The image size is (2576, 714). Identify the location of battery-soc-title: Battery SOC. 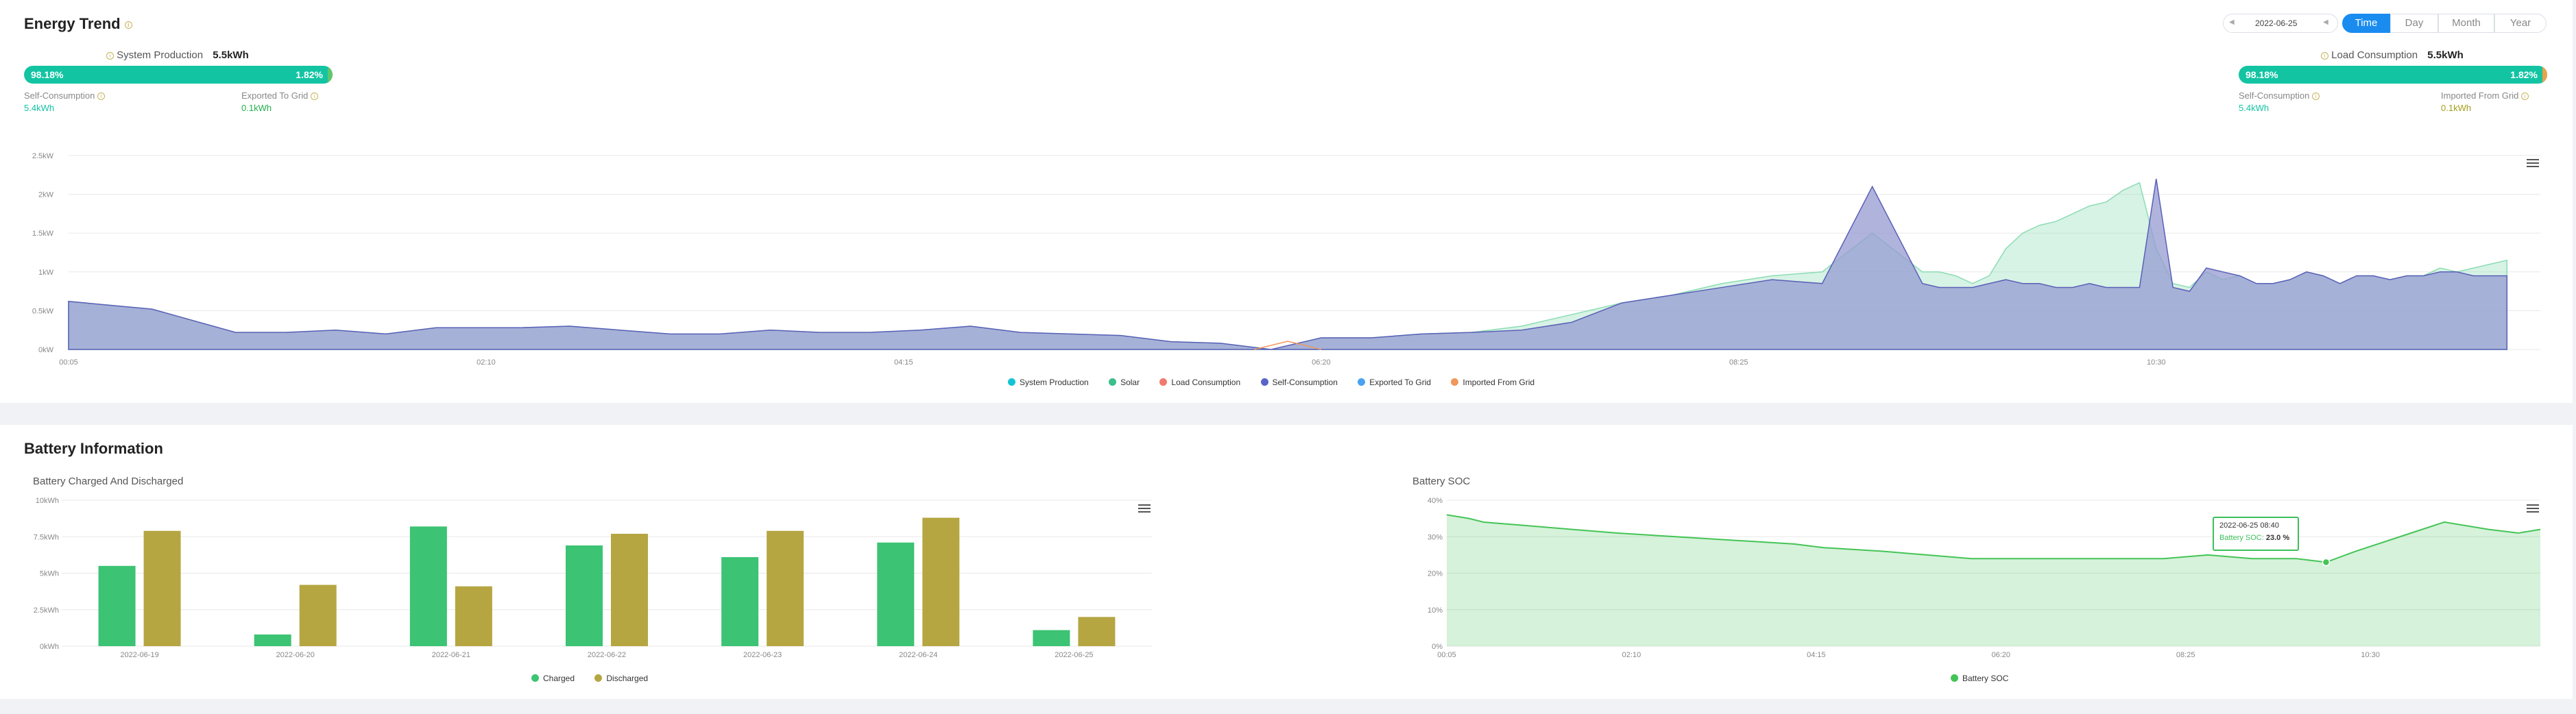
(1442, 481).